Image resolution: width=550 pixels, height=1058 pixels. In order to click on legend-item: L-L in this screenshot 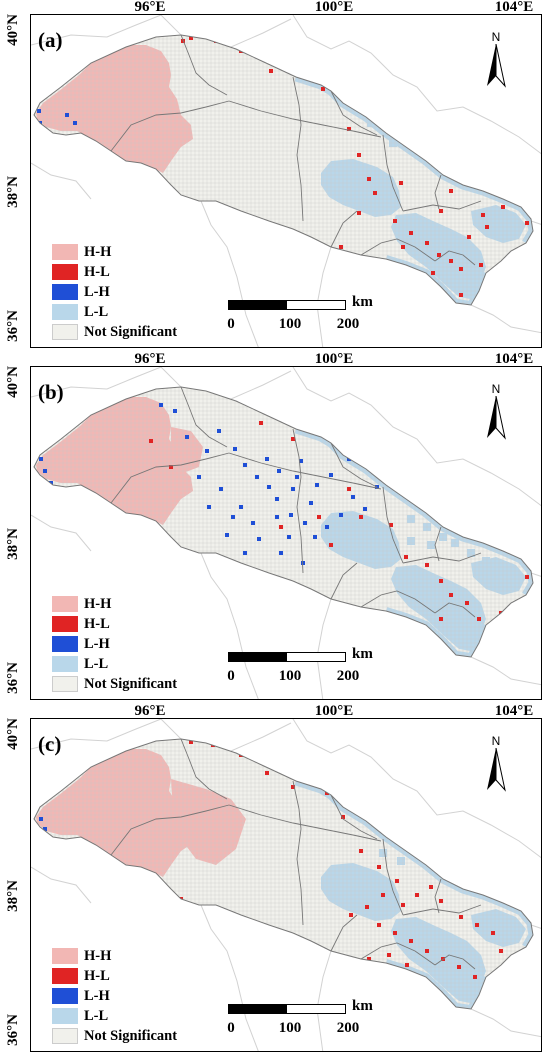, I will do `click(114, 664)`.